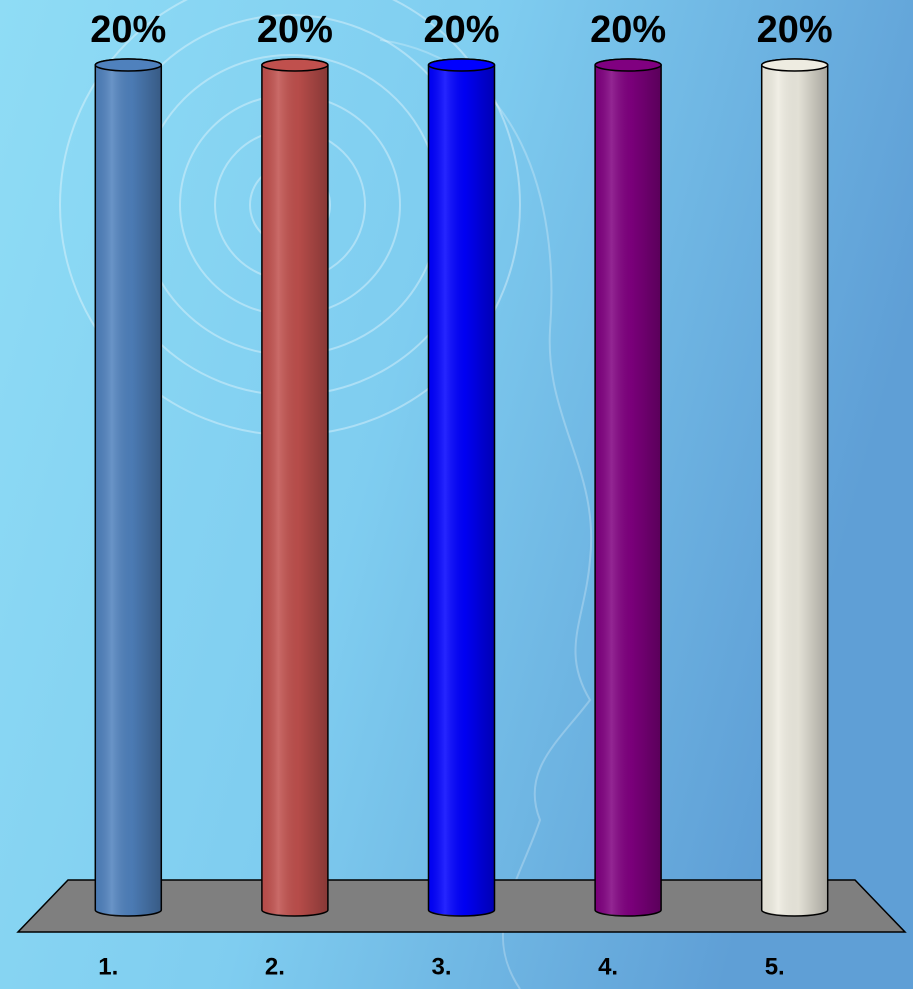 This screenshot has width=913, height=989. I want to click on x-tick-label: 3., so click(441, 966).